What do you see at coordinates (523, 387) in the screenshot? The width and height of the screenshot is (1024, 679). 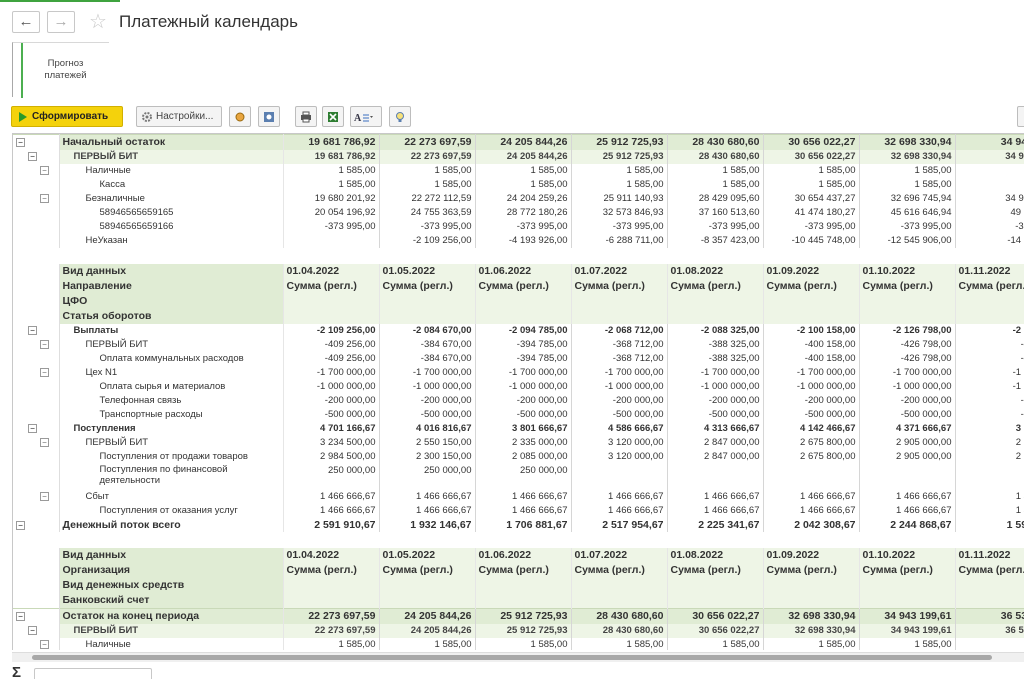 I see `value-cell: -1 000 000,00` at bounding box center [523, 387].